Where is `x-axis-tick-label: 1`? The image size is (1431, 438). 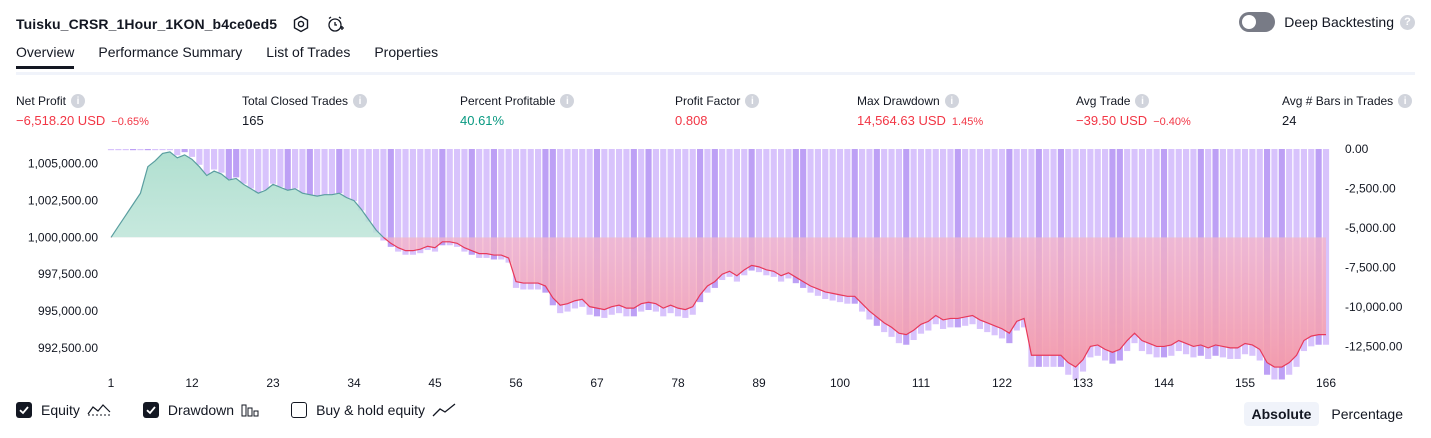 x-axis-tick-label: 1 is located at coordinates (111, 383).